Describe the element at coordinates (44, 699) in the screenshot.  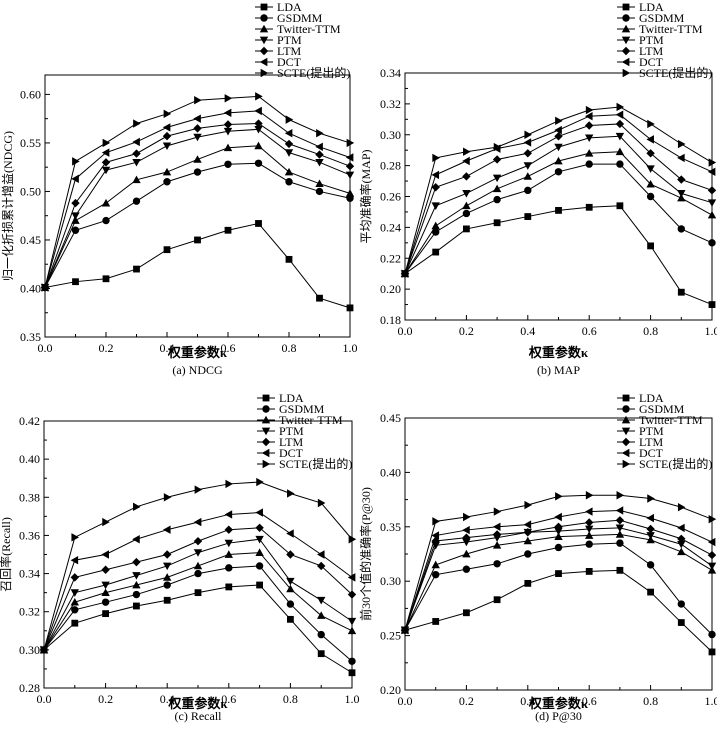
I see `x-tick-label: 0.0` at that location.